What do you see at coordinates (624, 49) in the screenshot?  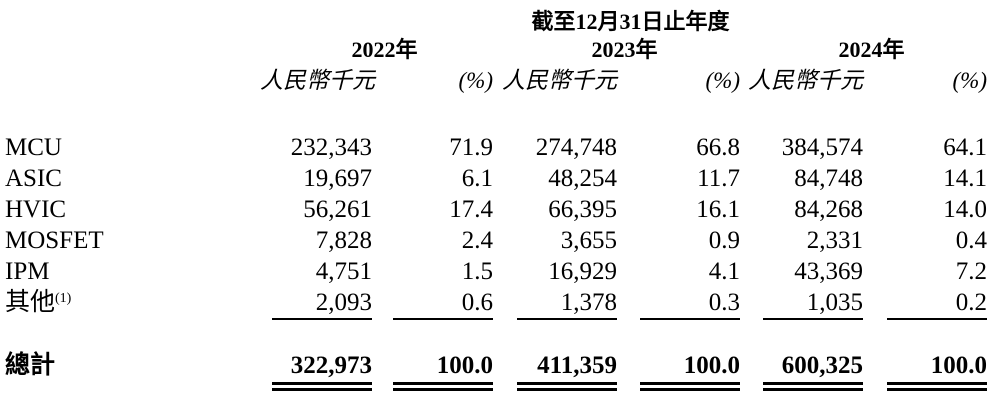 I see `year-header-2023: 2023年` at bounding box center [624, 49].